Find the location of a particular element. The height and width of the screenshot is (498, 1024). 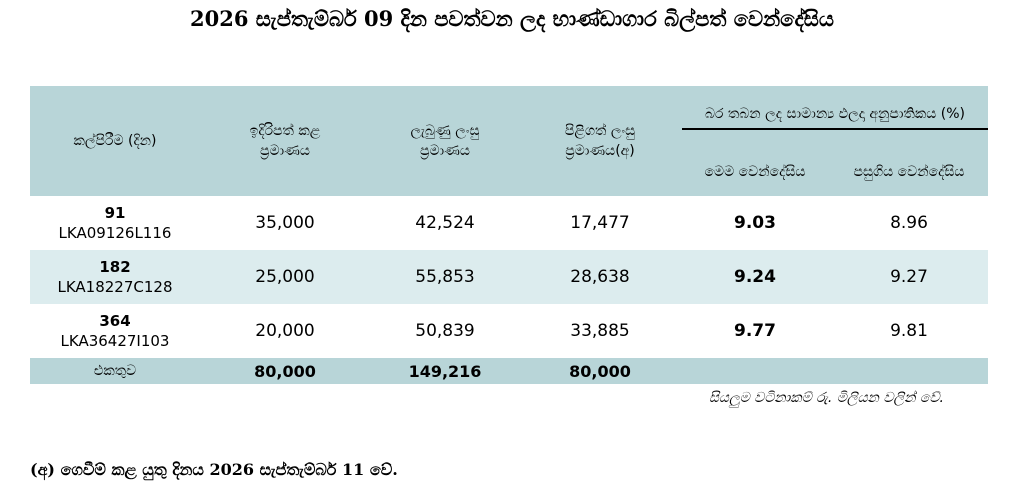

tenor-days: 364 is located at coordinates (115, 321).